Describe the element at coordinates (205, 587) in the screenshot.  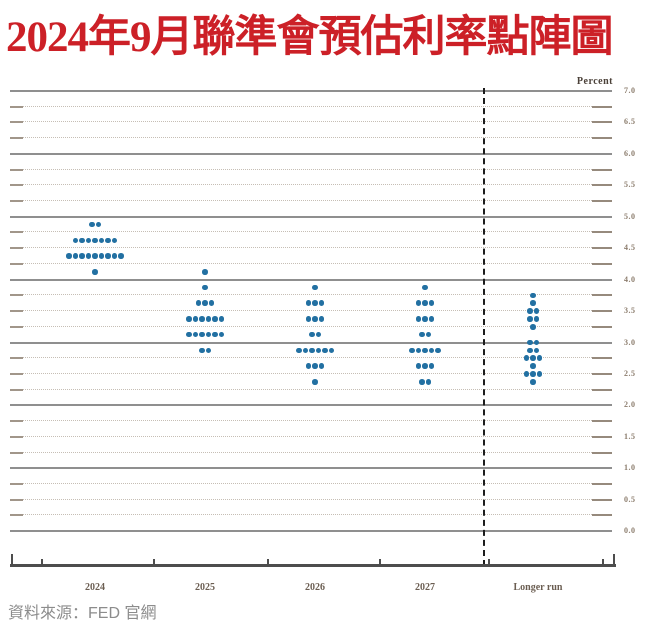
I see `x-tick-label: 2025` at that location.